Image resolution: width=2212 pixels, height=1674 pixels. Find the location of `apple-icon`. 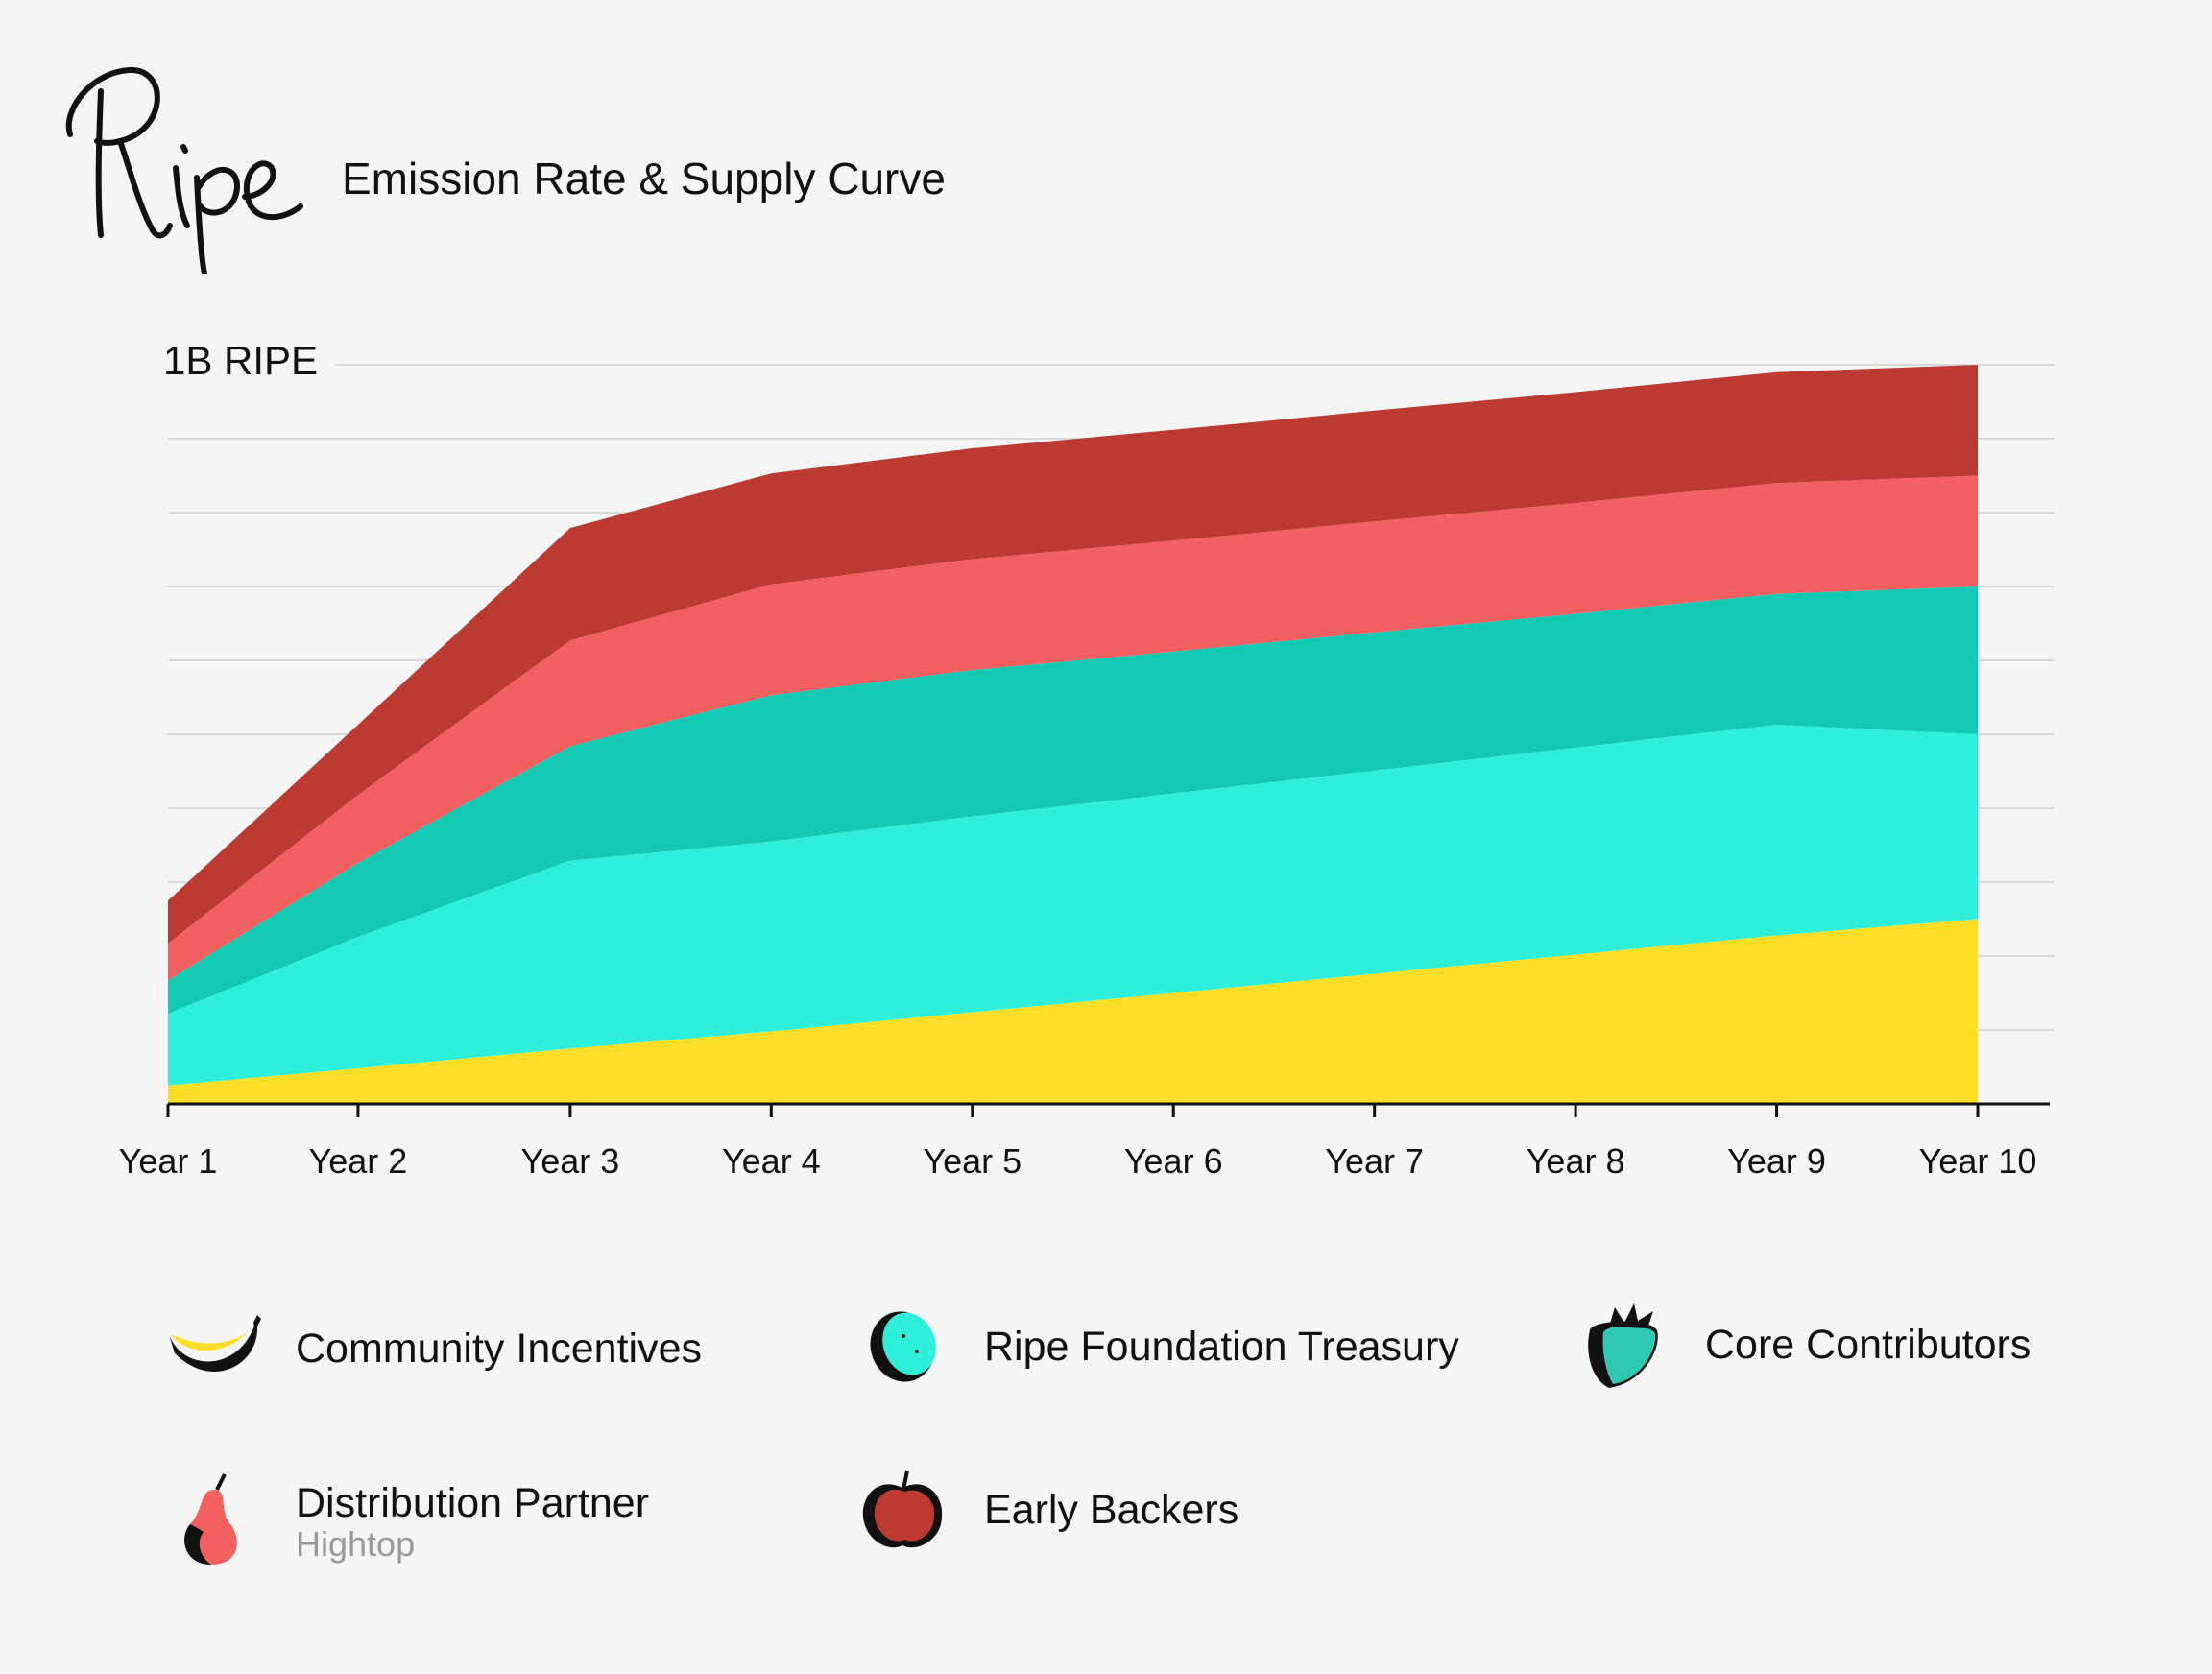

apple-icon is located at coordinates (902, 1509).